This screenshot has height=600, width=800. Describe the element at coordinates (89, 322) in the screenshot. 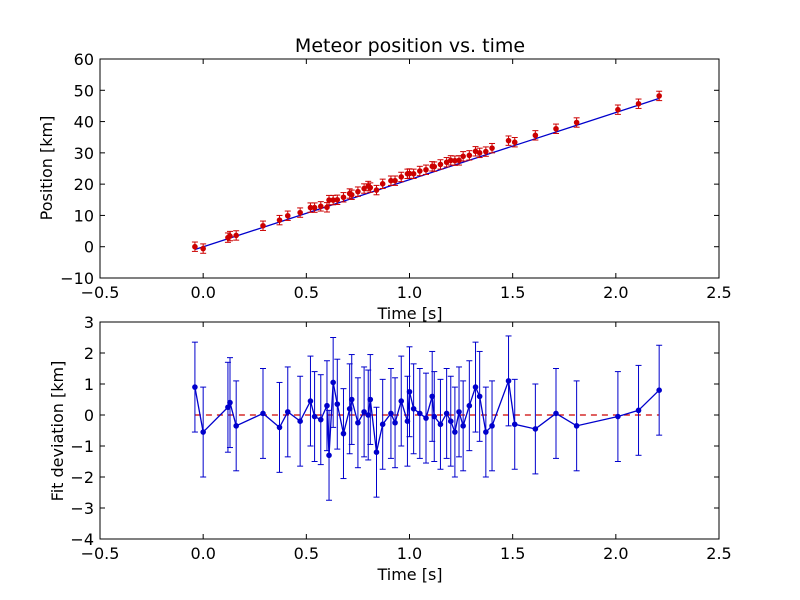

I see `deviation-ytick-label: 3` at that location.